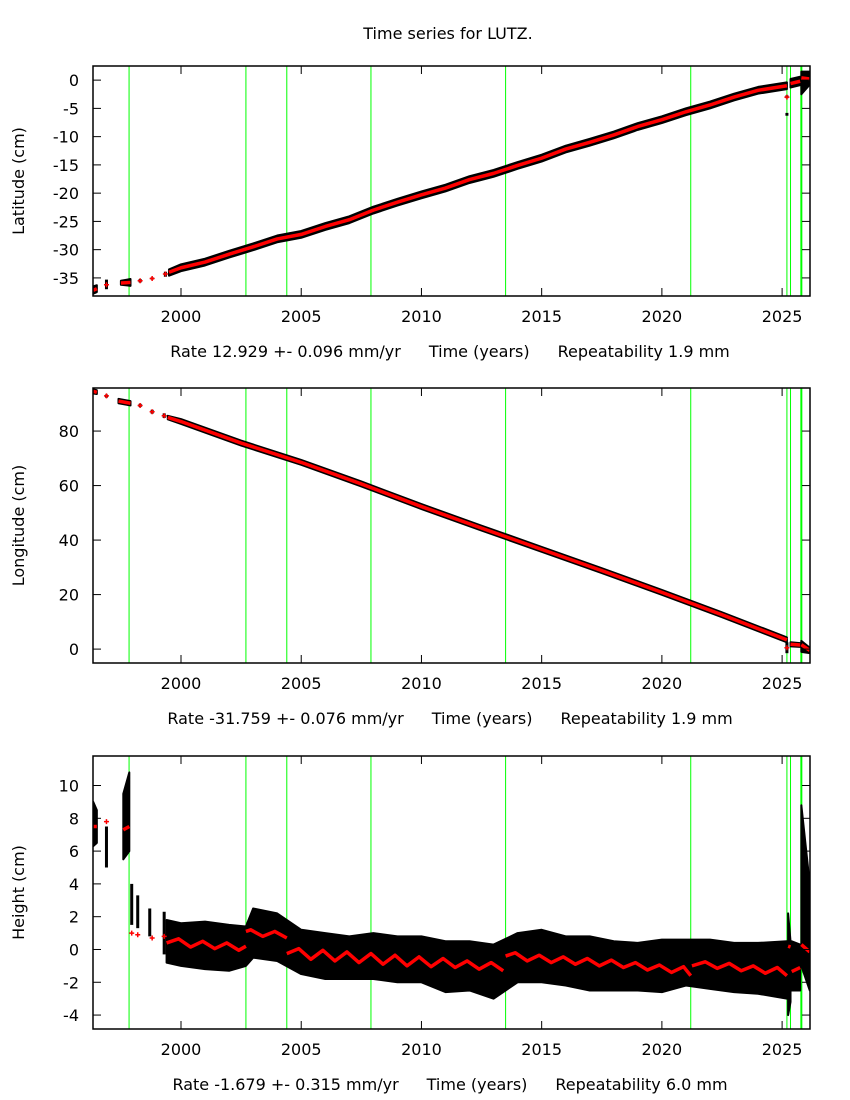 This screenshot has height=1100, width=850. What do you see at coordinates (66, 221) in the screenshot?
I see `y-tick-label: -25` at bounding box center [66, 221].